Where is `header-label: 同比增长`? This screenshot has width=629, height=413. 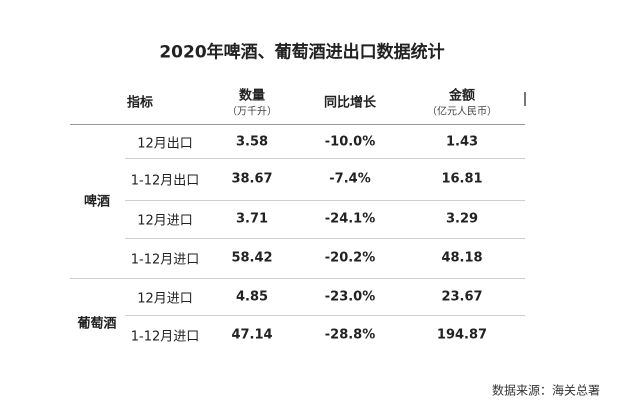
header-label: 同比增长 is located at coordinates (350, 103).